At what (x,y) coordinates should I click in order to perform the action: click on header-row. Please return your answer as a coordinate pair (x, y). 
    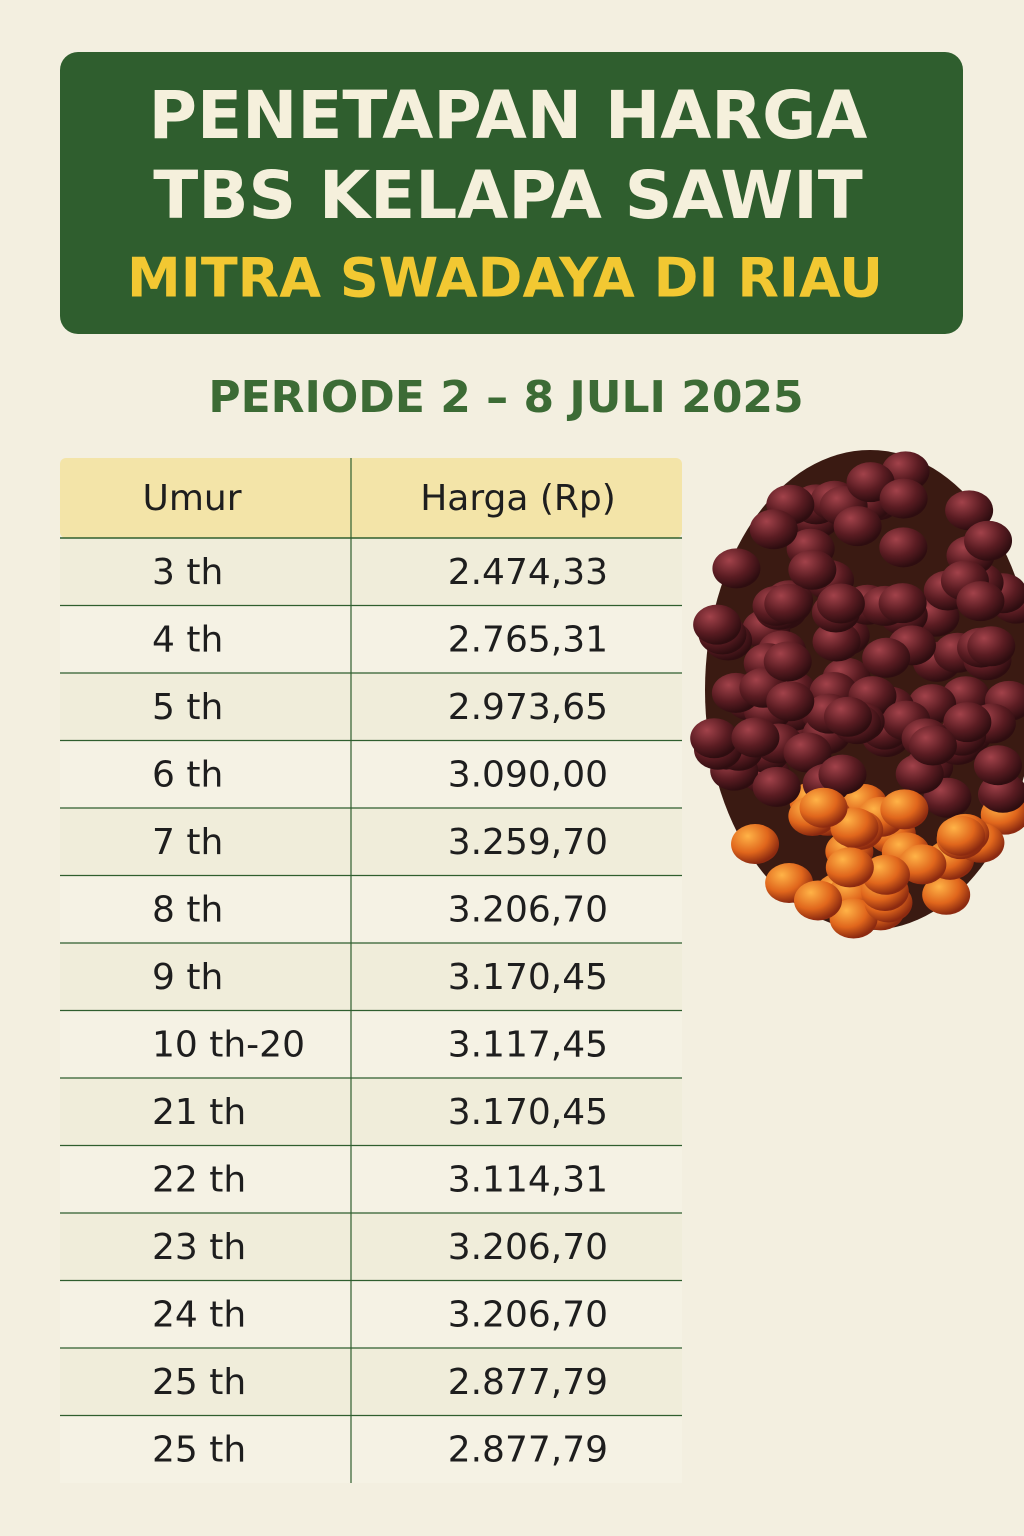
    Looking at the image, I should click on (371, 498).